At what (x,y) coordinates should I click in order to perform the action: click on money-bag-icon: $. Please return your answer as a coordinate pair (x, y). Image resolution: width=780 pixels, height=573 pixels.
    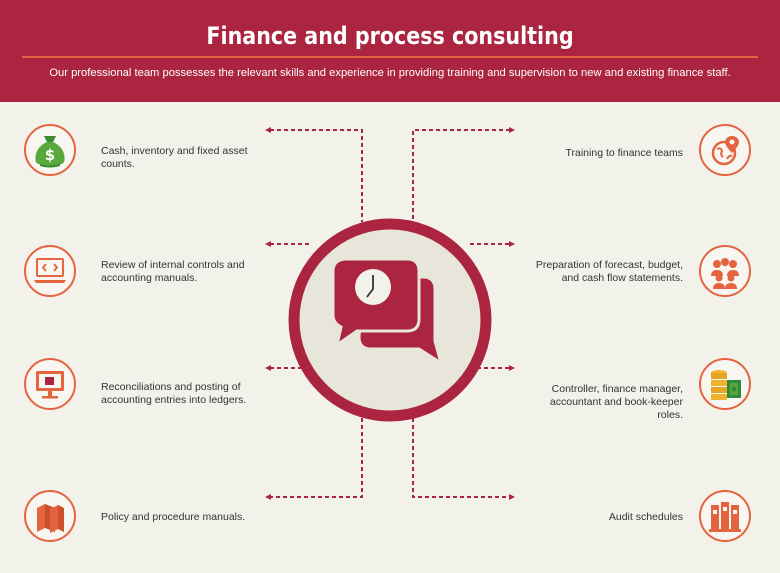
    Looking at the image, I should click on (50, 150).